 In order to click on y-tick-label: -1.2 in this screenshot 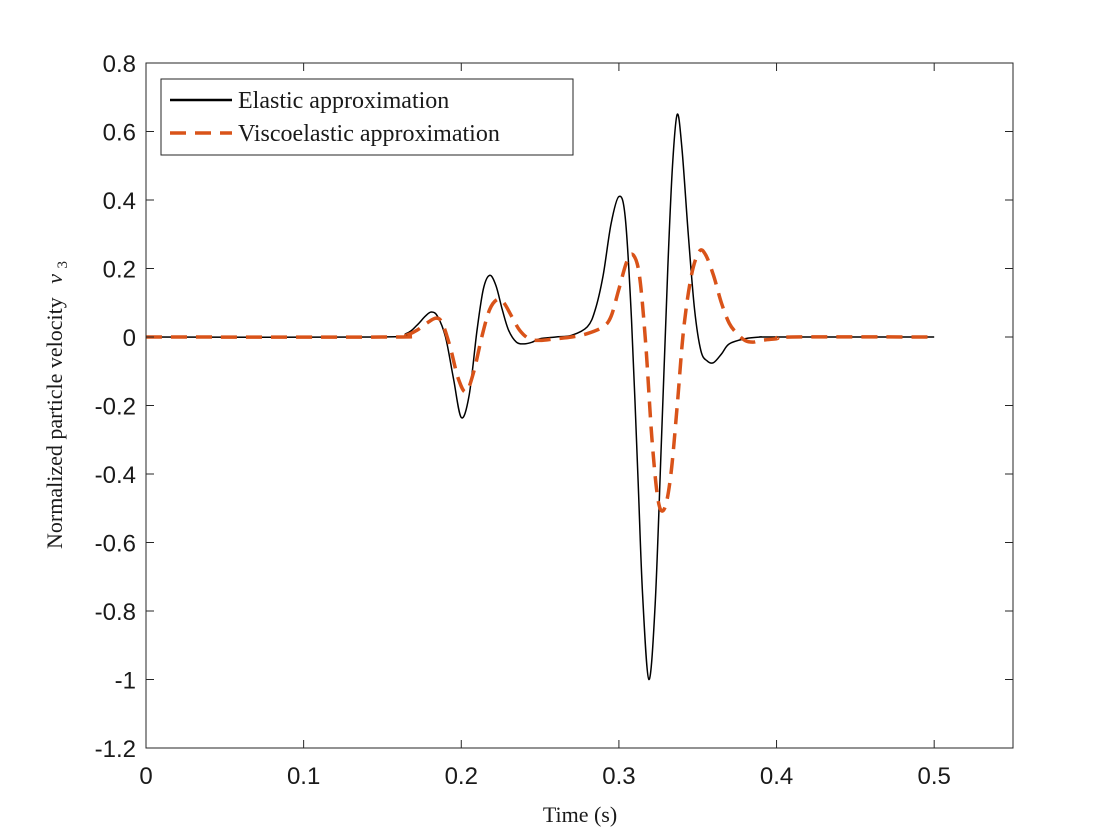, I will do `click(115, 749)`.